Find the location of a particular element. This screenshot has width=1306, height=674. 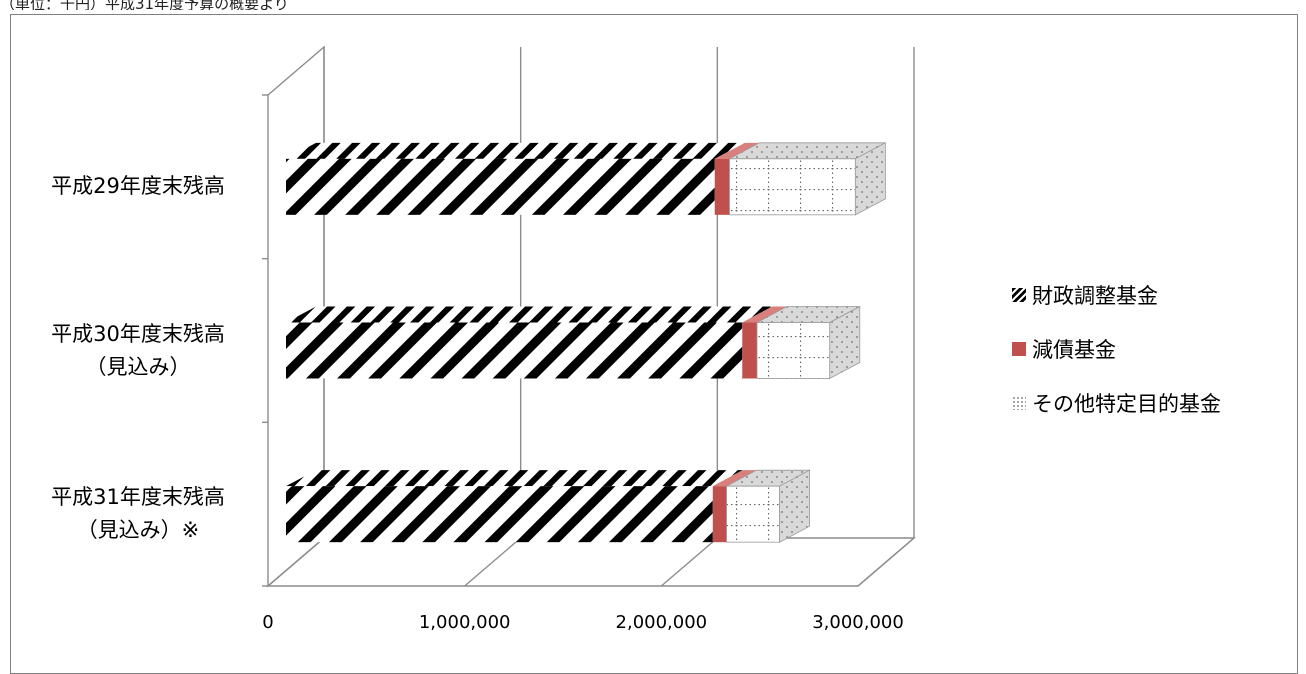

x-tick-label: 2,000,000 is located at coordinates (662, 622).